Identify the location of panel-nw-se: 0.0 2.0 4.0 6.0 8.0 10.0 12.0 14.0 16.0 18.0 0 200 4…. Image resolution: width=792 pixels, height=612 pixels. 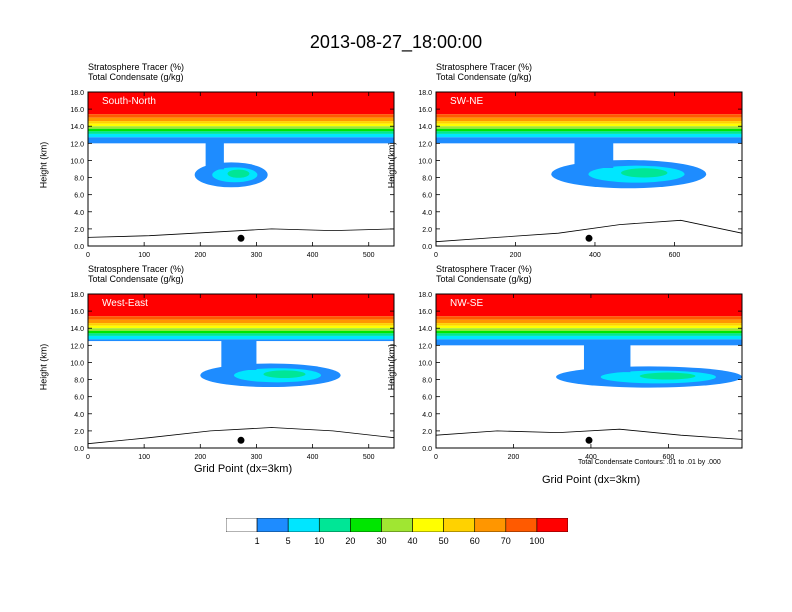
(580, 376).